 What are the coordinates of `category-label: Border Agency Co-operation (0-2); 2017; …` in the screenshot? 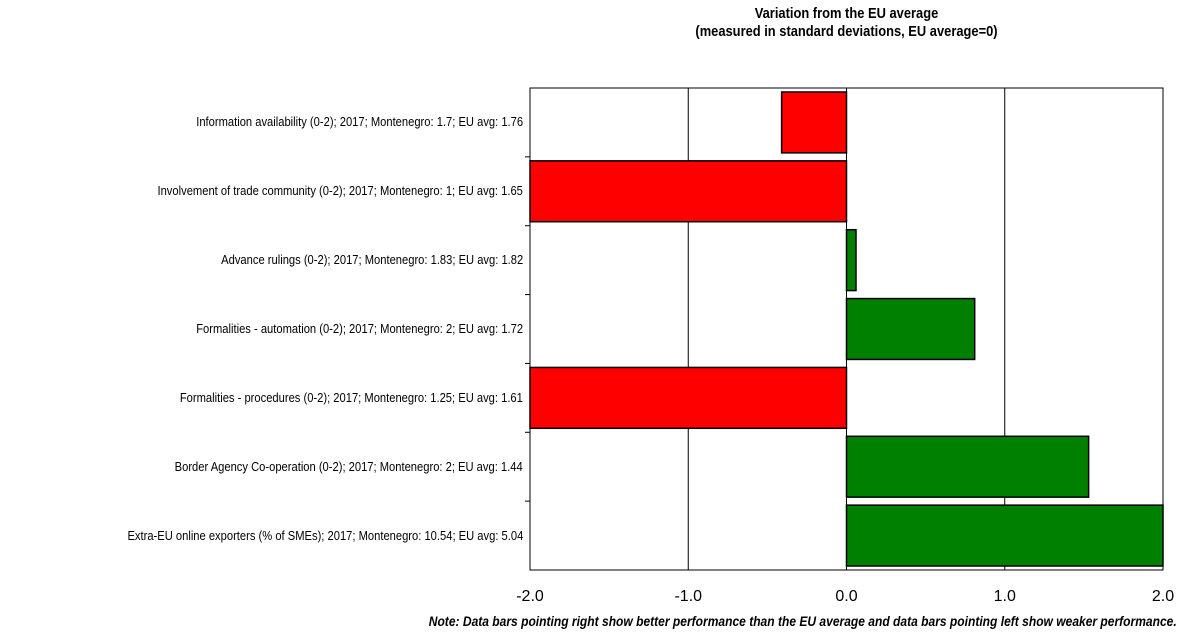 It's located at (348, 466).